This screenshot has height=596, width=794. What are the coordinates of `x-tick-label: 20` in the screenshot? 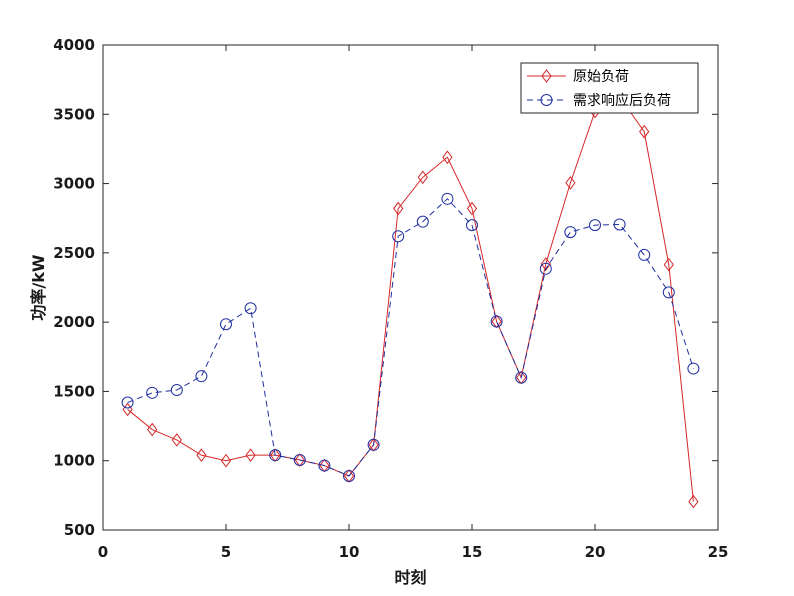 It's located at (595, 552).